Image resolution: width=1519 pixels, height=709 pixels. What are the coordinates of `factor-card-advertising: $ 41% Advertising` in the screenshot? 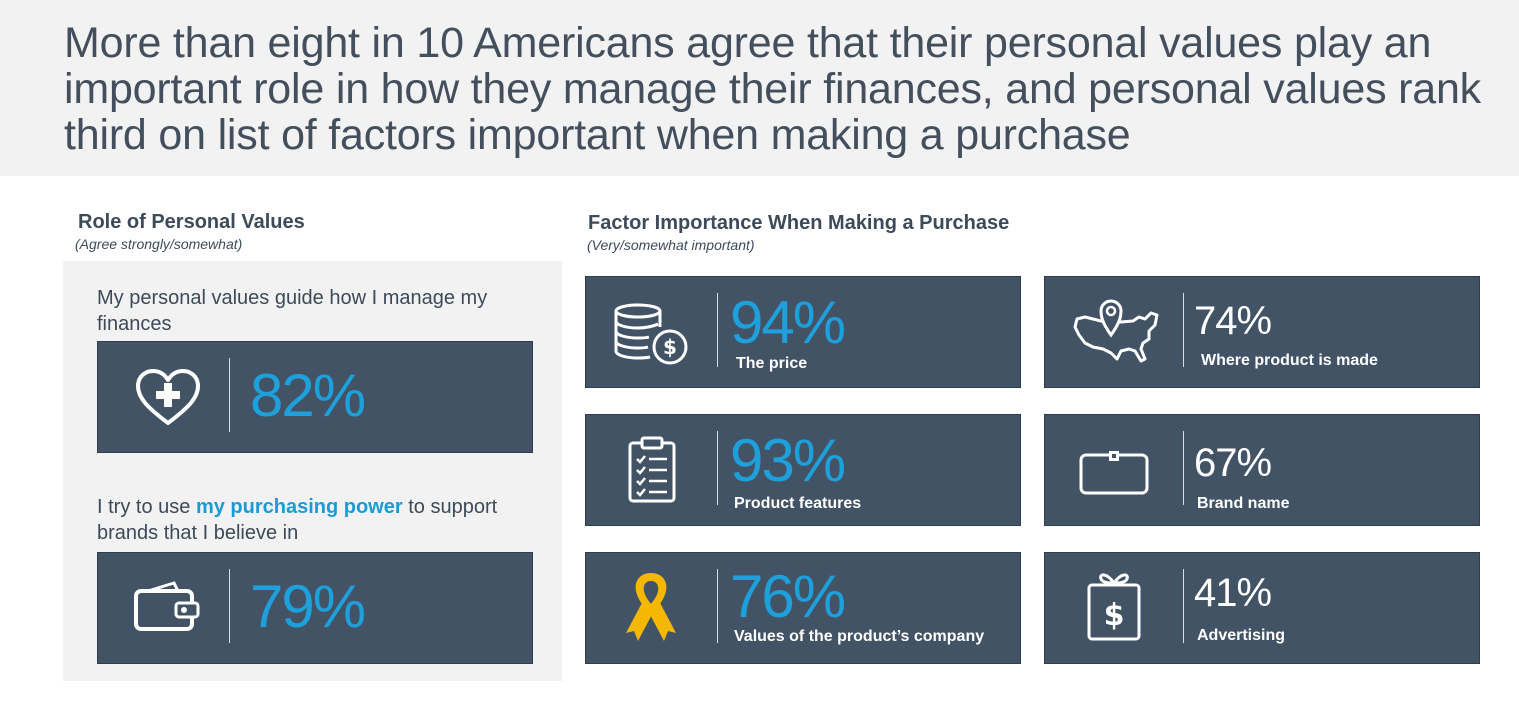 It's located at (1262, 608).